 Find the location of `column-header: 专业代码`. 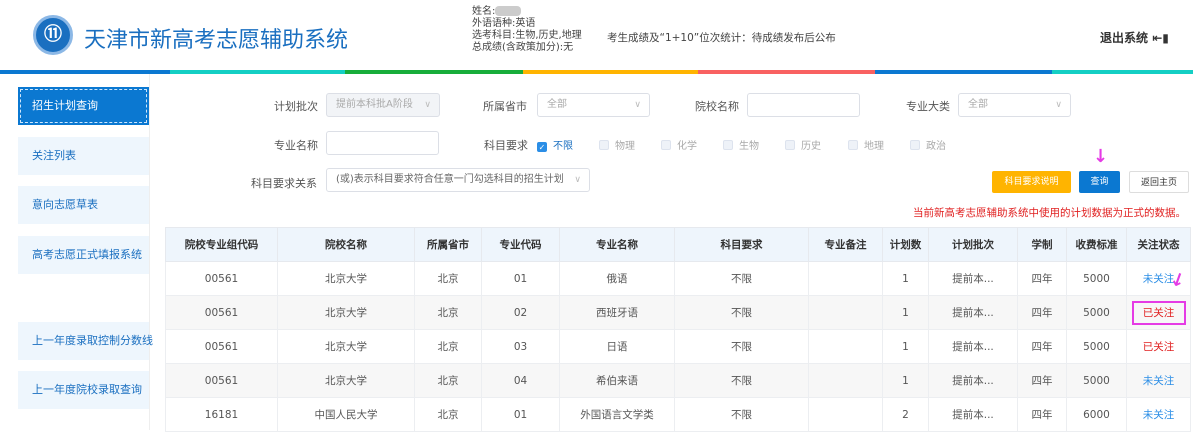

column-header: 专业代码 is located at coordinates (520, 244).